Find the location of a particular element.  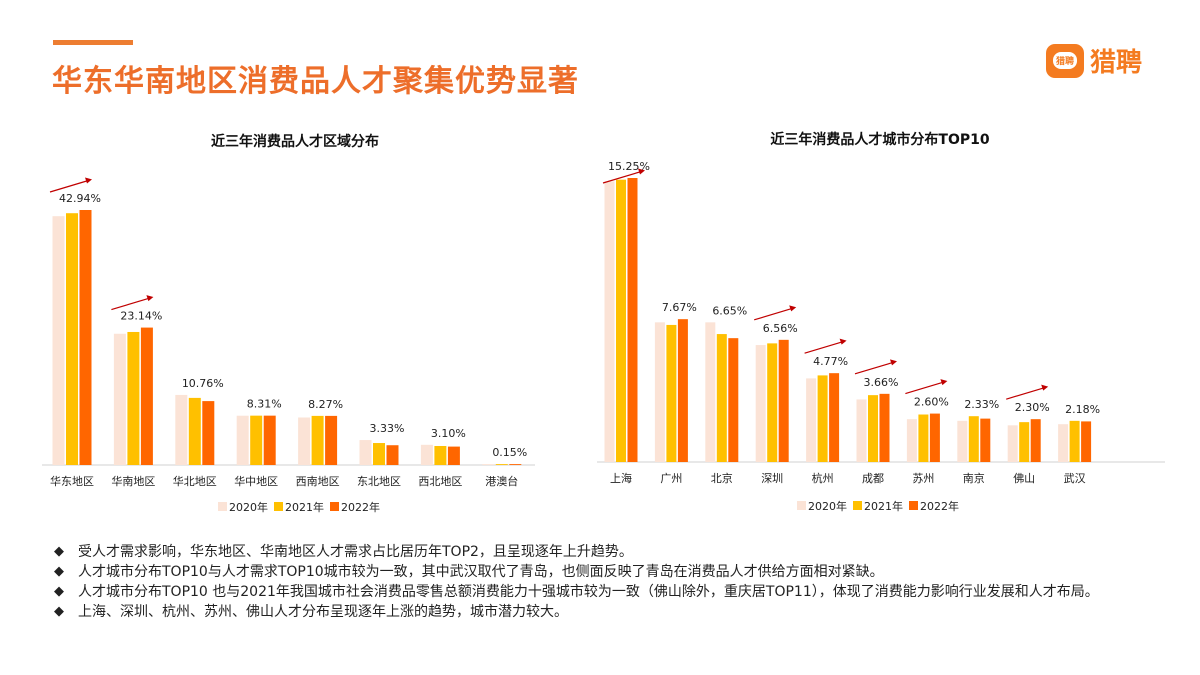

bar-2022年-东北地区 is located at coordinates (392, 455).